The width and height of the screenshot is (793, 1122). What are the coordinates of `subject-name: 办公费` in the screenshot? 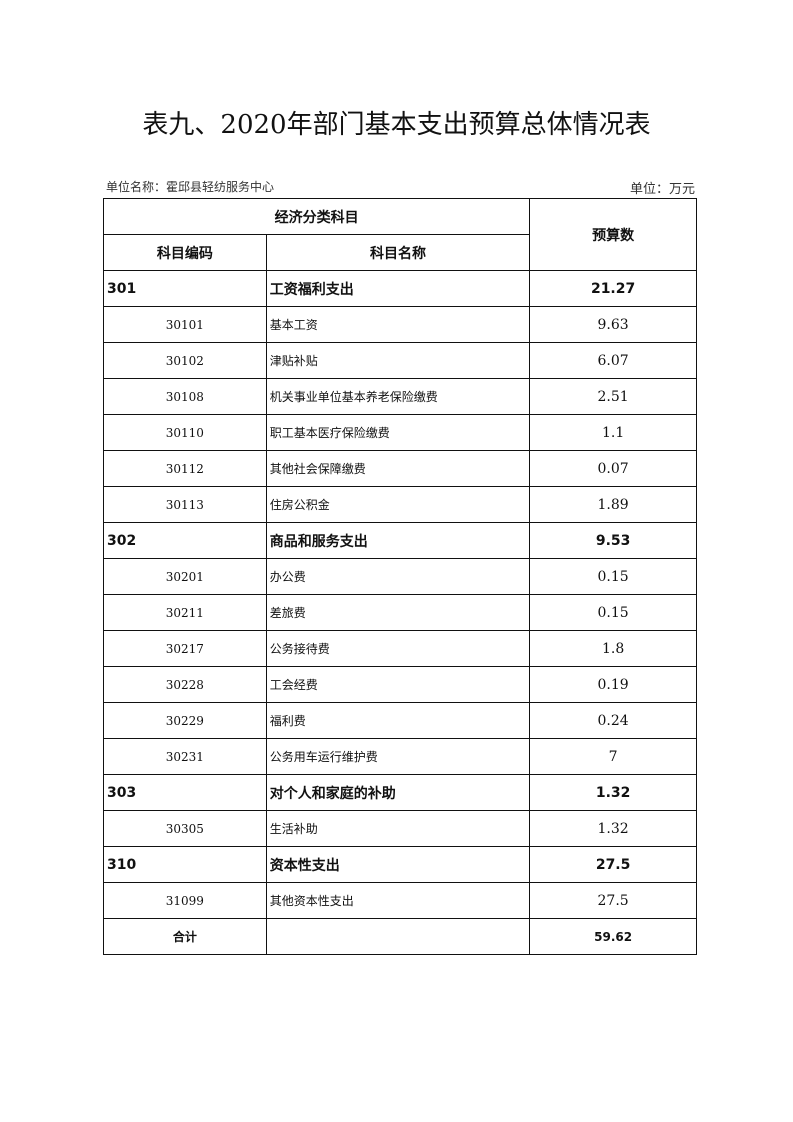 It's located at (398, 576).